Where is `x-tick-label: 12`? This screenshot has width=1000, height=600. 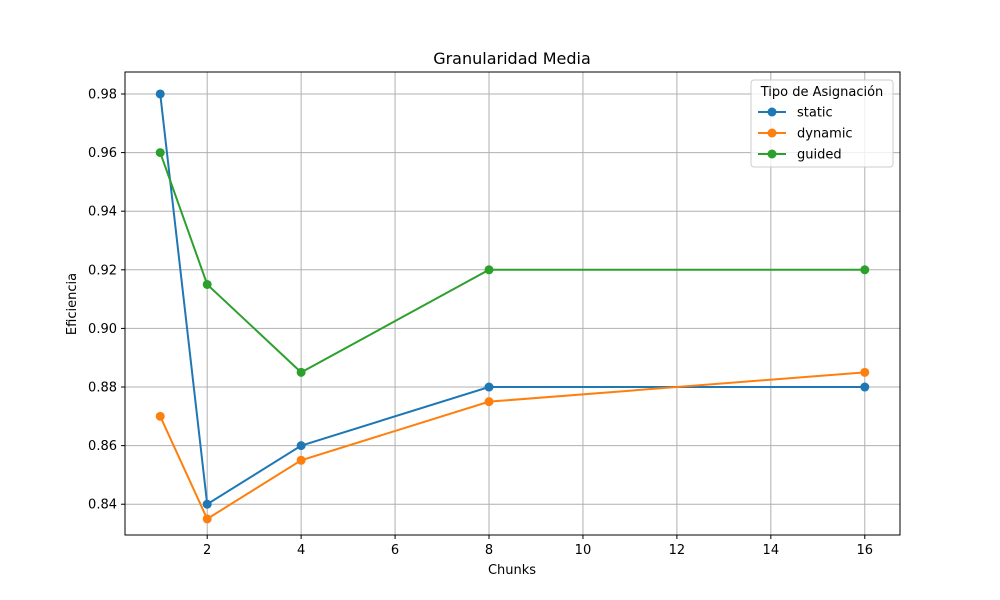 x-tick-label: 12 is located at coordinates (677, 550).